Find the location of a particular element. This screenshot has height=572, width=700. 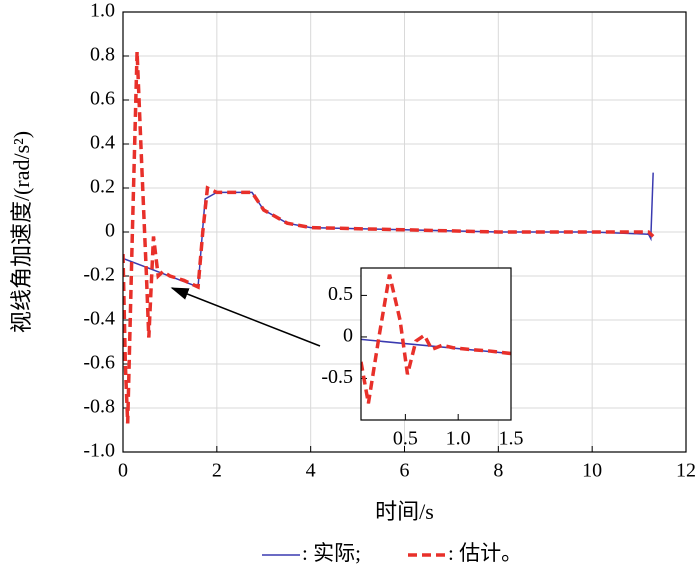

annotation-arrow is located at coordinates (245, 317).